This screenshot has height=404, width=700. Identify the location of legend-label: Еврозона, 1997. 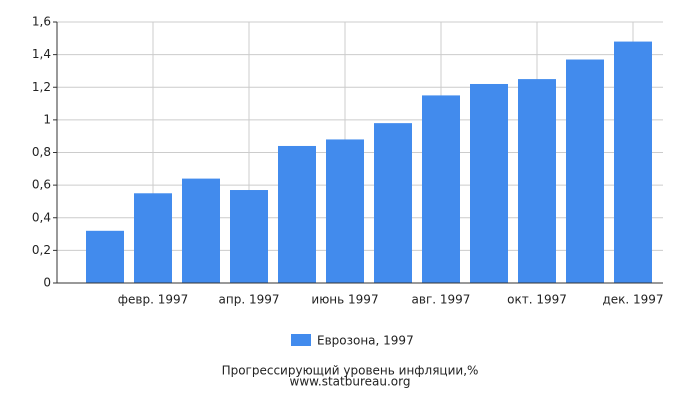
(365, 341).